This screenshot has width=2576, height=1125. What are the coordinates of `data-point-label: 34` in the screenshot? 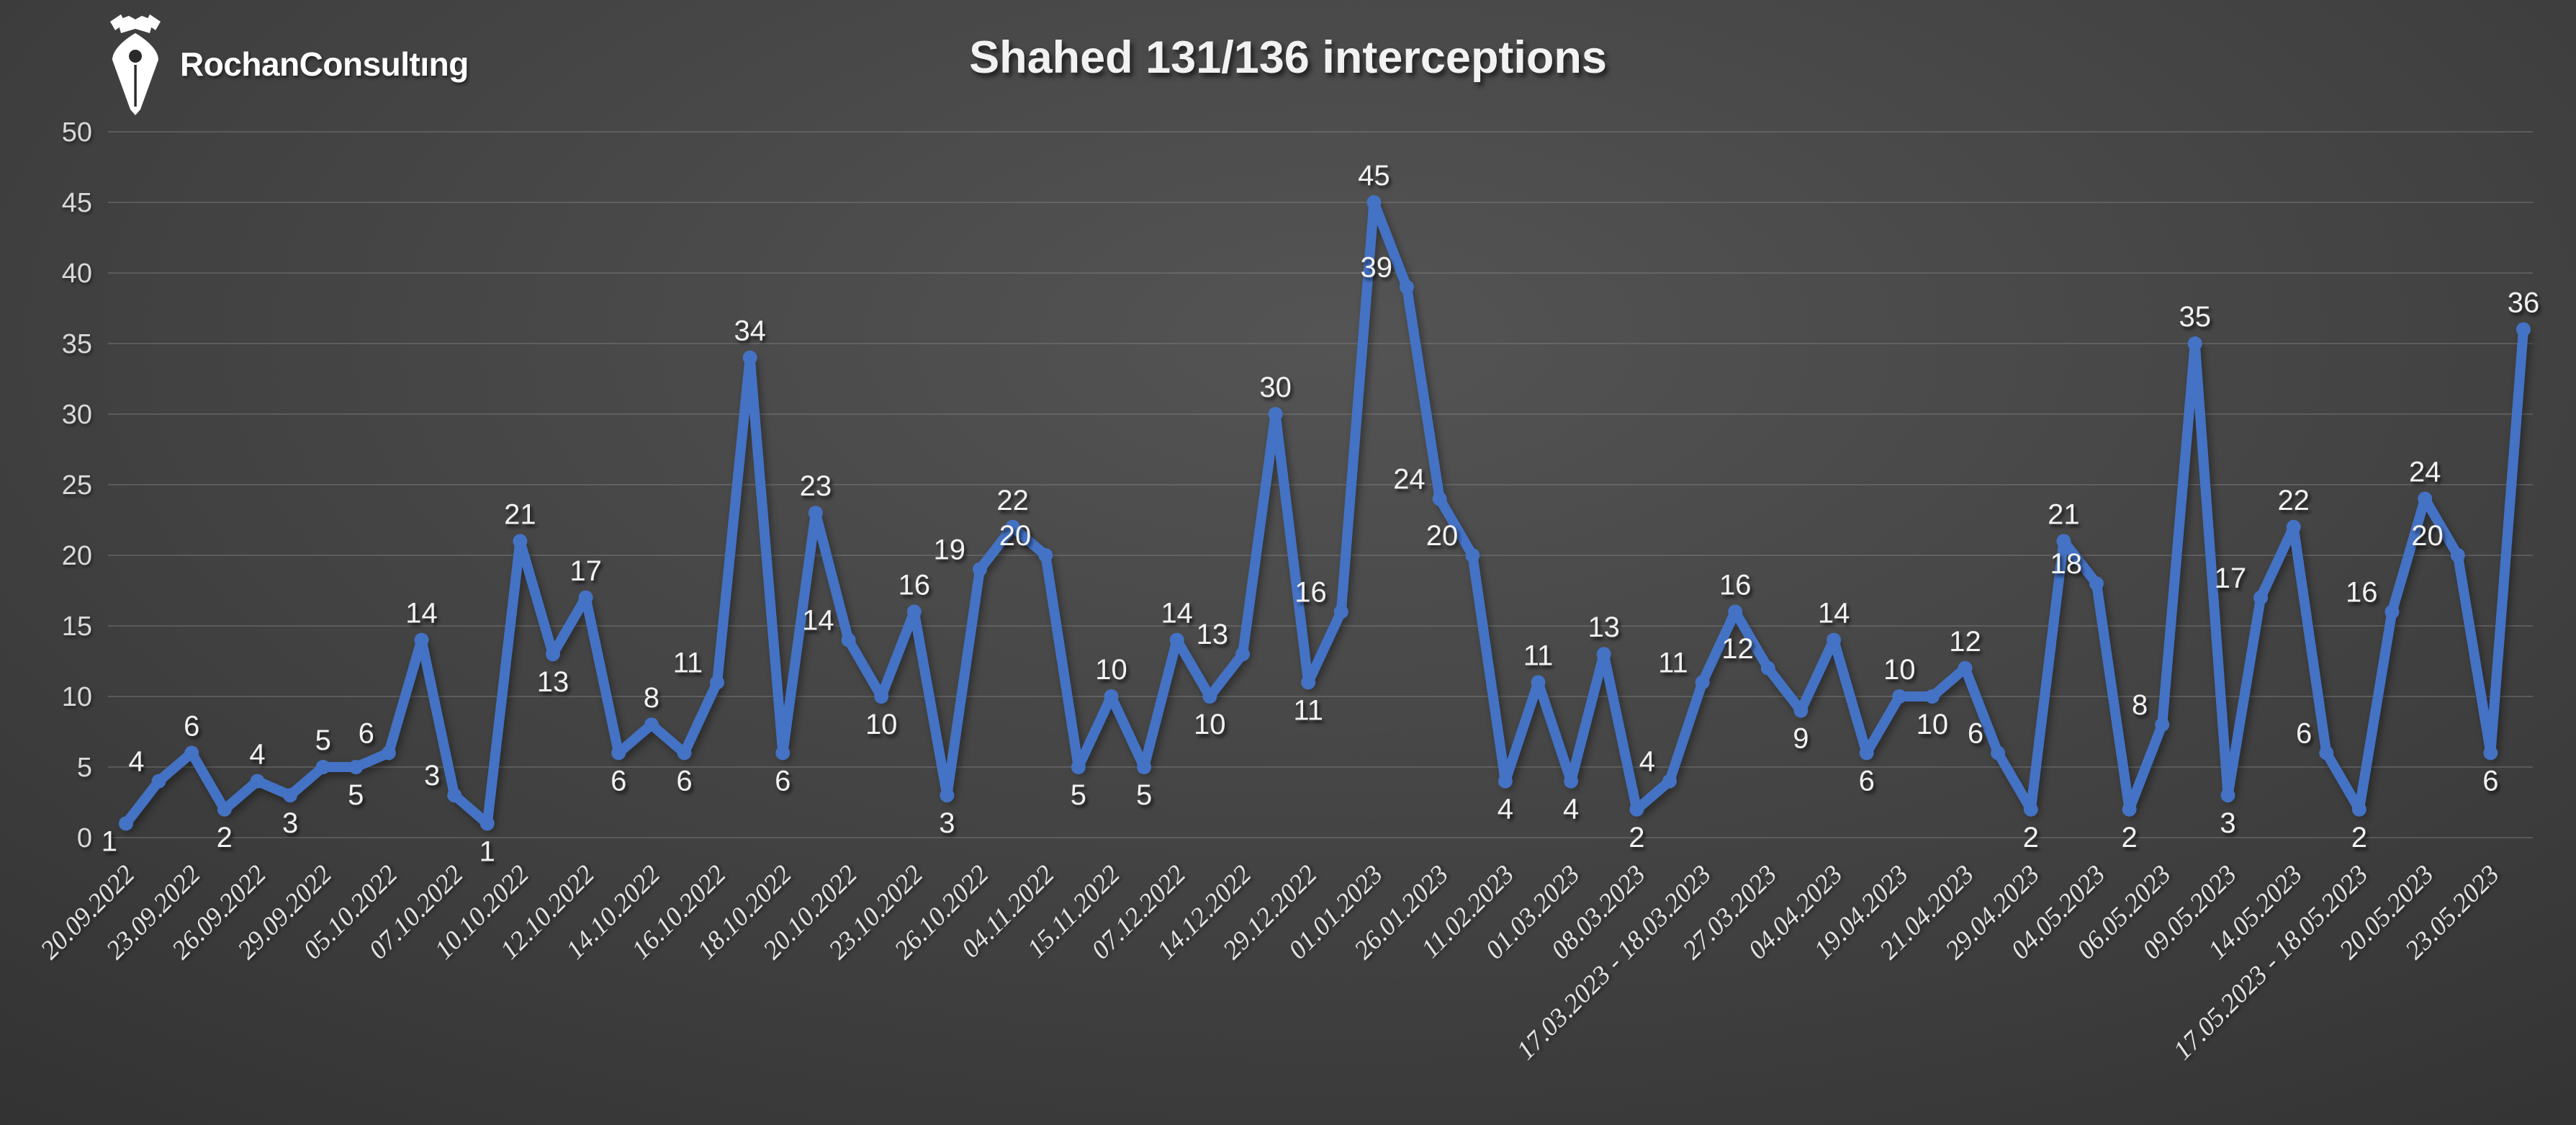 It's located at (750, 331).